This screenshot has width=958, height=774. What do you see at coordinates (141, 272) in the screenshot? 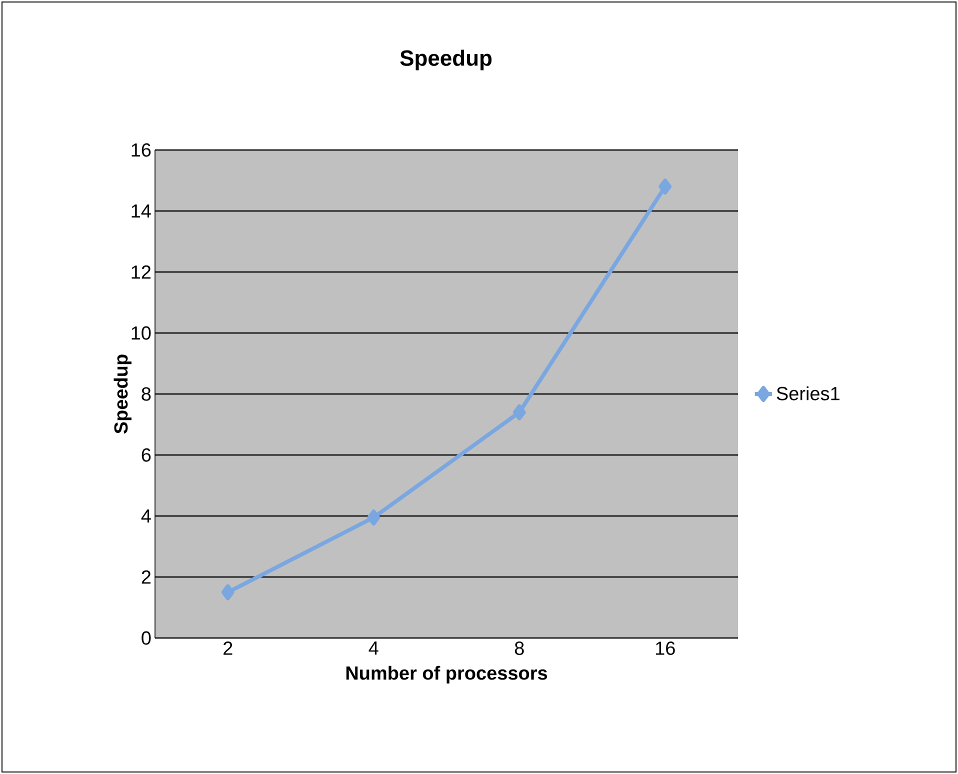
I see `y-tick-label: 12` at bounding box center [141, 272].